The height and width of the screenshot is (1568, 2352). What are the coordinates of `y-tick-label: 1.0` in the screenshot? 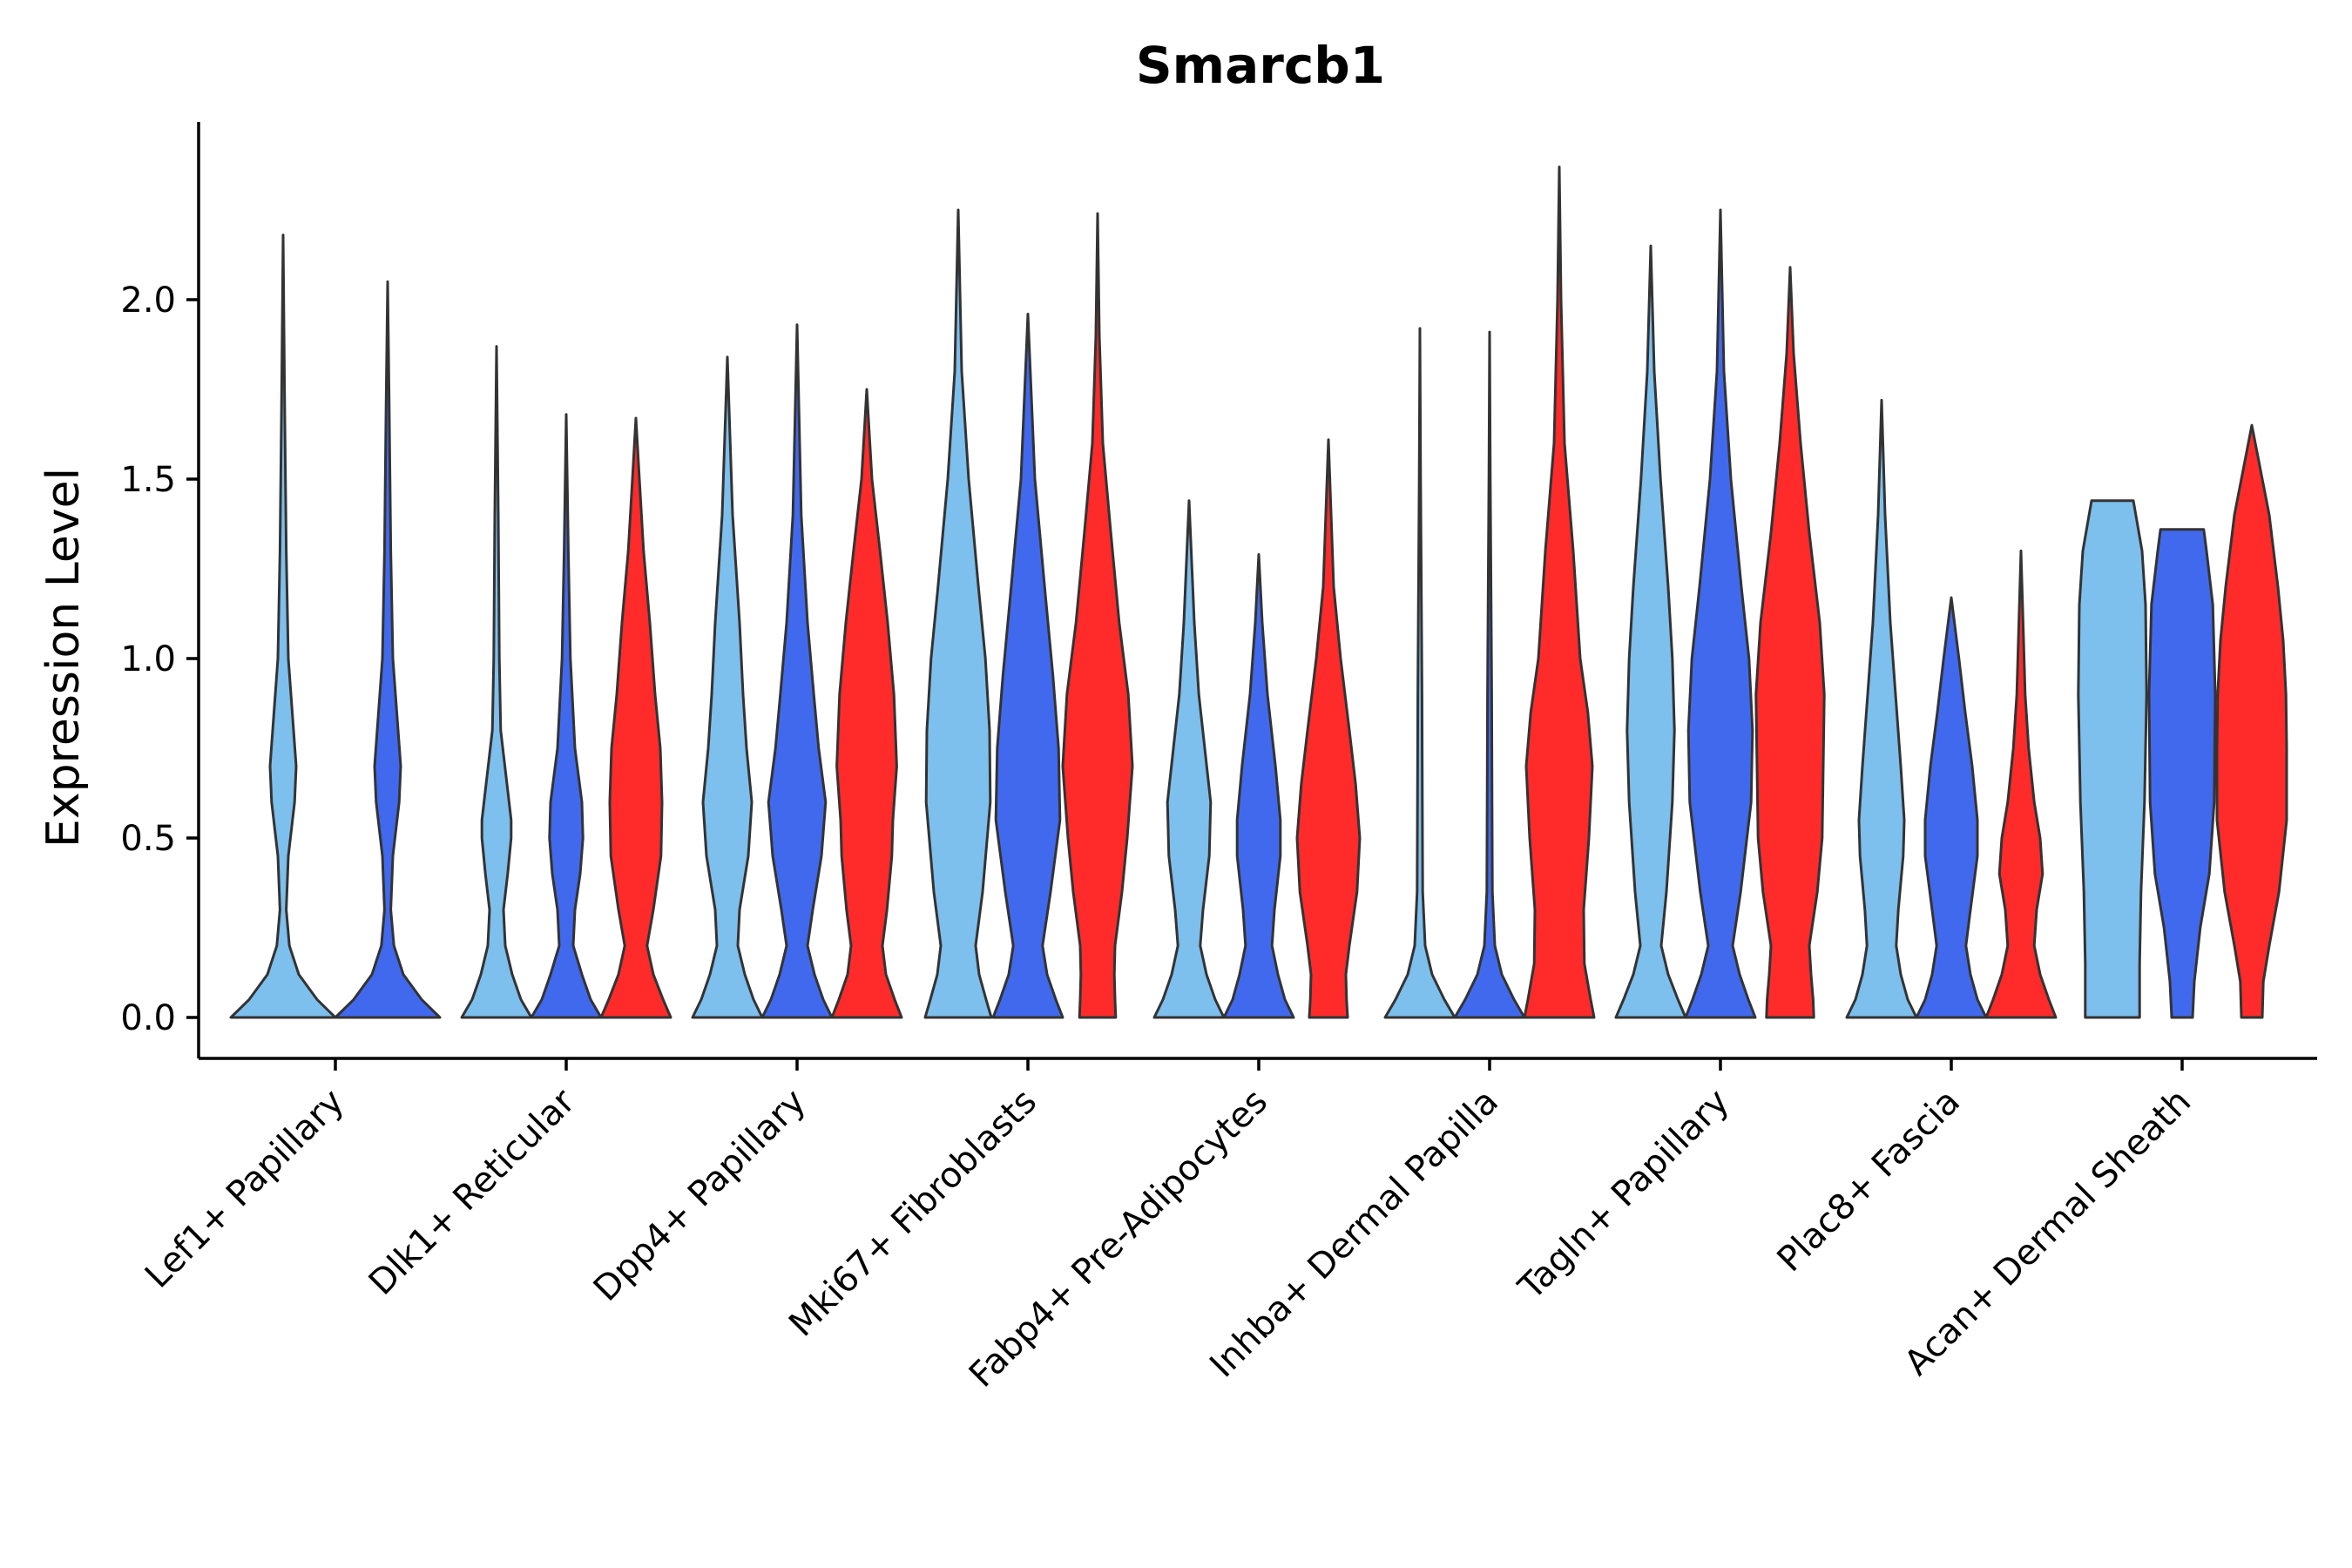 It's located at (148, 659).